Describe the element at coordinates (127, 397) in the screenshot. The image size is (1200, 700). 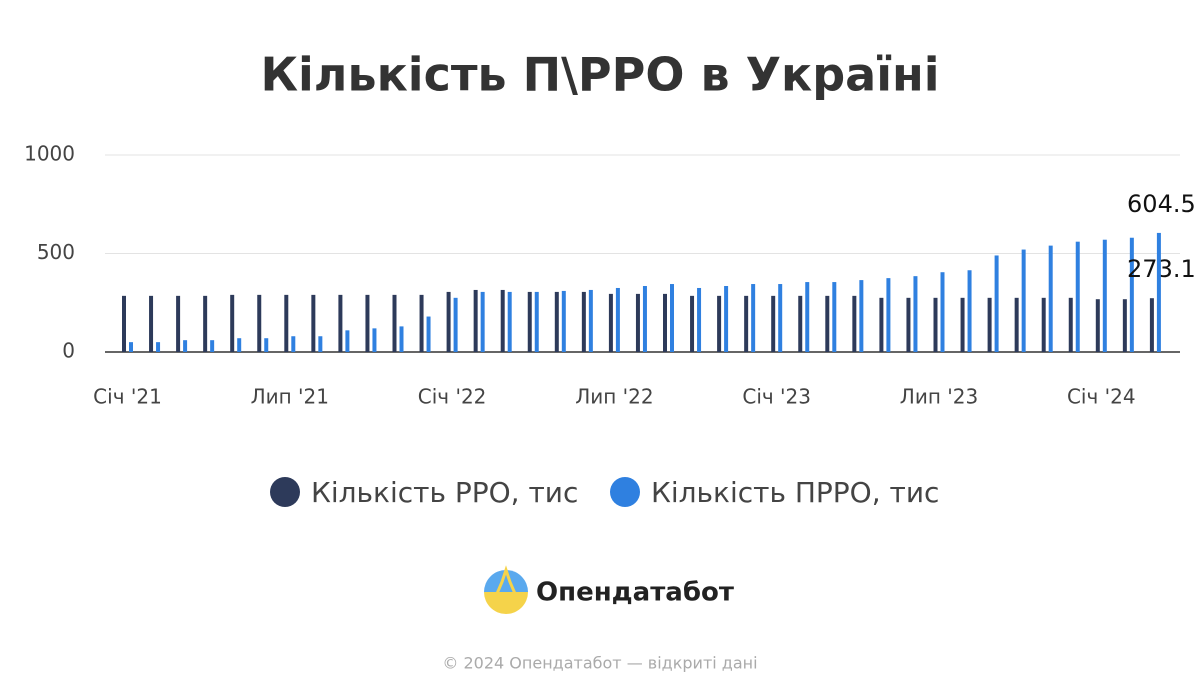
I see `x-tick-label: Січ '21` at that location.